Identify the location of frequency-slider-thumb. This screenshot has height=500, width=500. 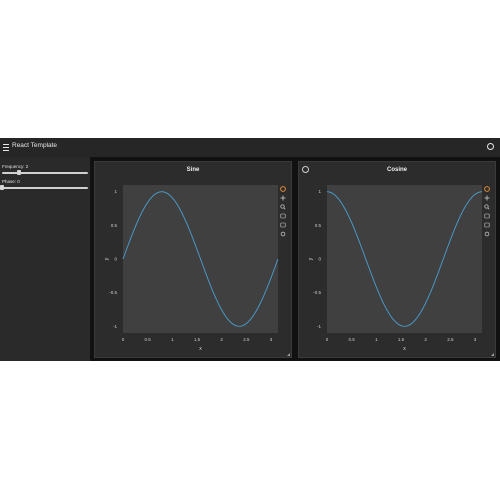
(19, 172).